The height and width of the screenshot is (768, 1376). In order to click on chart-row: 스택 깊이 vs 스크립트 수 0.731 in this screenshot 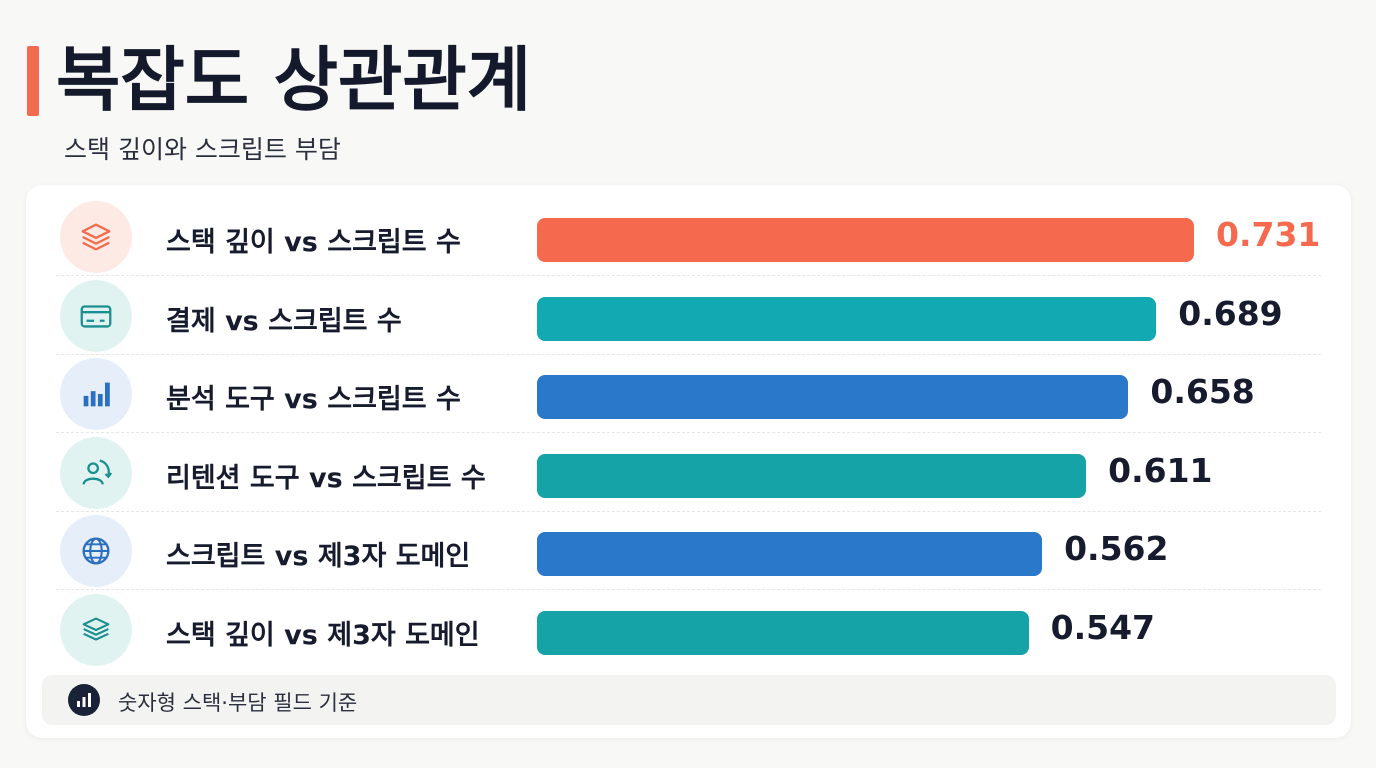, I will do `click(688, 237)`.